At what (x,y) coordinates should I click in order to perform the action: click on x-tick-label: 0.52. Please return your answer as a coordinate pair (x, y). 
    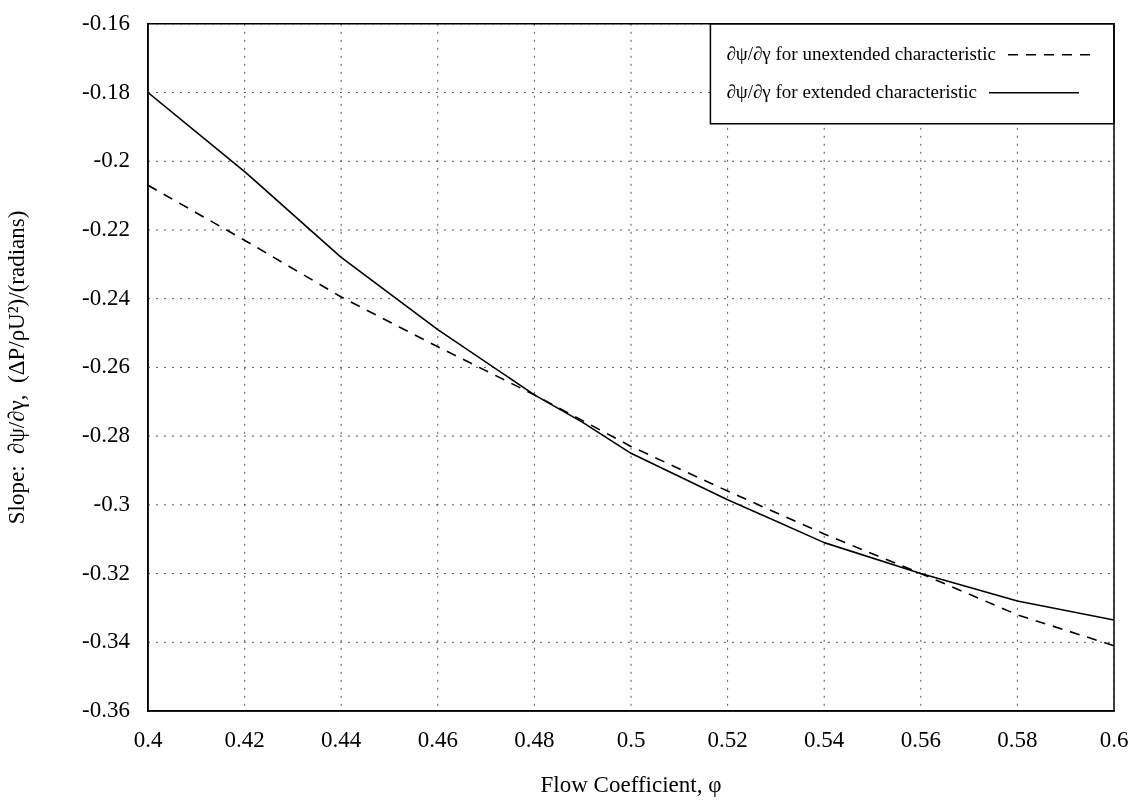
    Looking at the image, I should click on (727, 739).